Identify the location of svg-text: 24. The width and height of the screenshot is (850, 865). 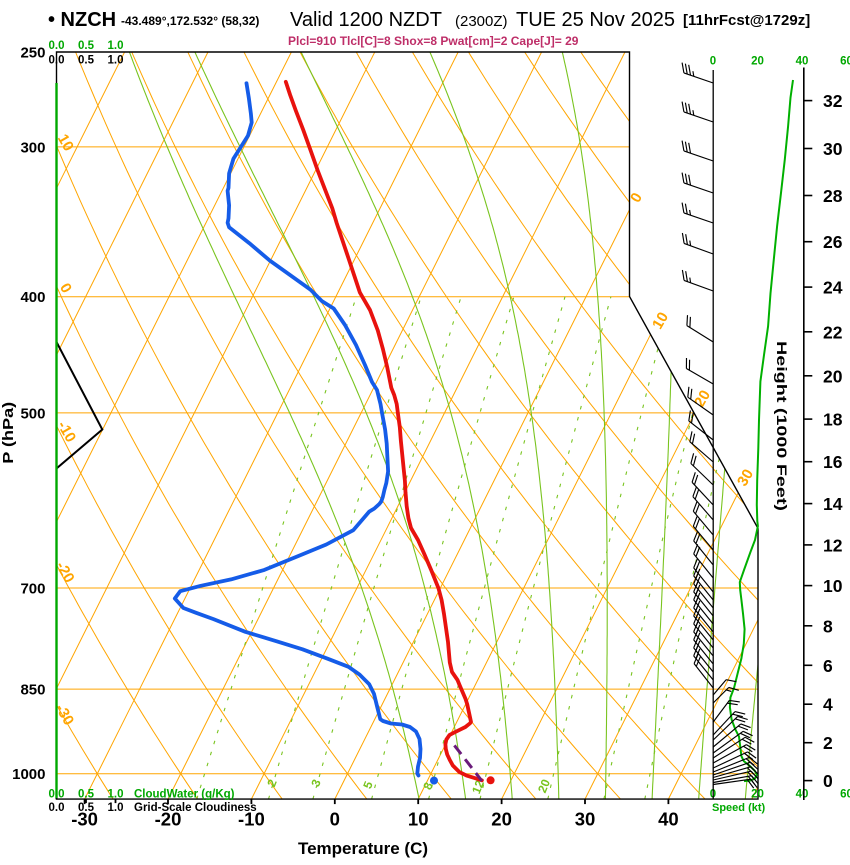
(833, 288).